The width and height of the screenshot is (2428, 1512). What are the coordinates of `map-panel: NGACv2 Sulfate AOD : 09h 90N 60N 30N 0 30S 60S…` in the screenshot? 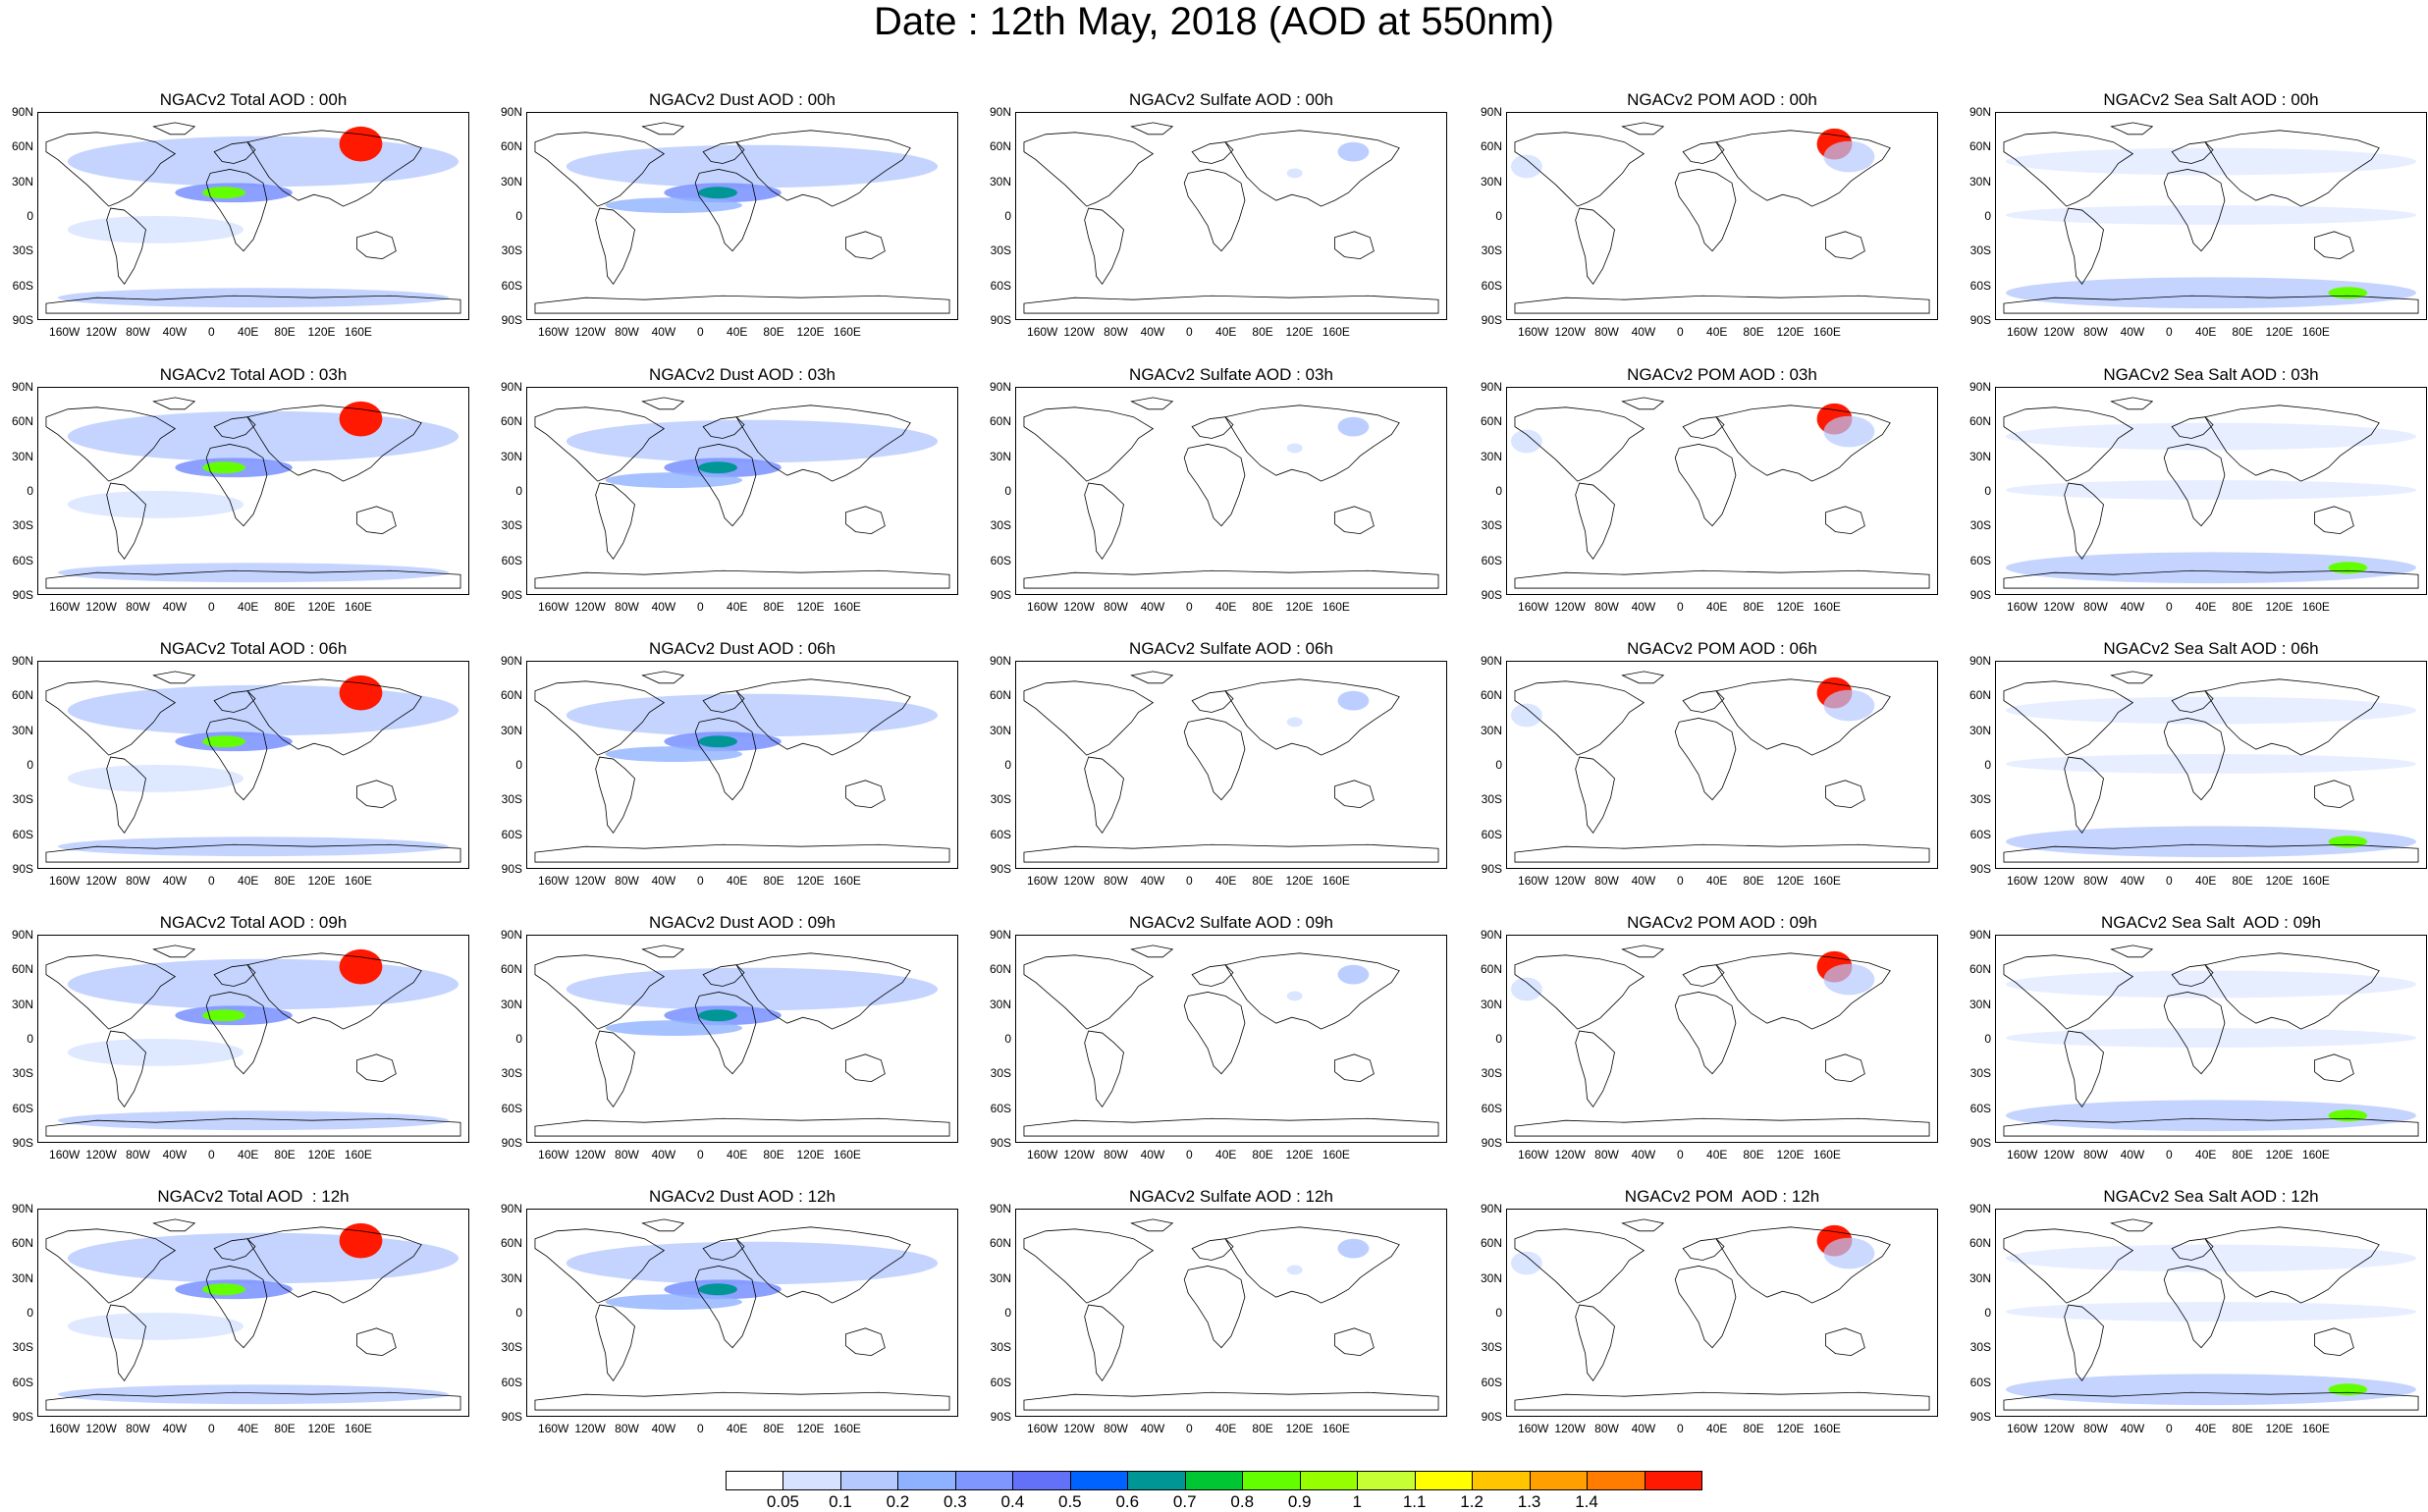 It's located at (1219, 1047).